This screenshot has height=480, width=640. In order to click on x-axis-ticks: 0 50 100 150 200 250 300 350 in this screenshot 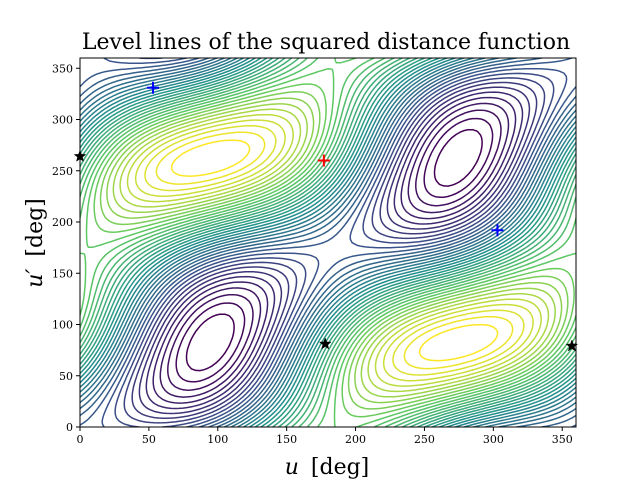, I will do `click(325, 436)`.